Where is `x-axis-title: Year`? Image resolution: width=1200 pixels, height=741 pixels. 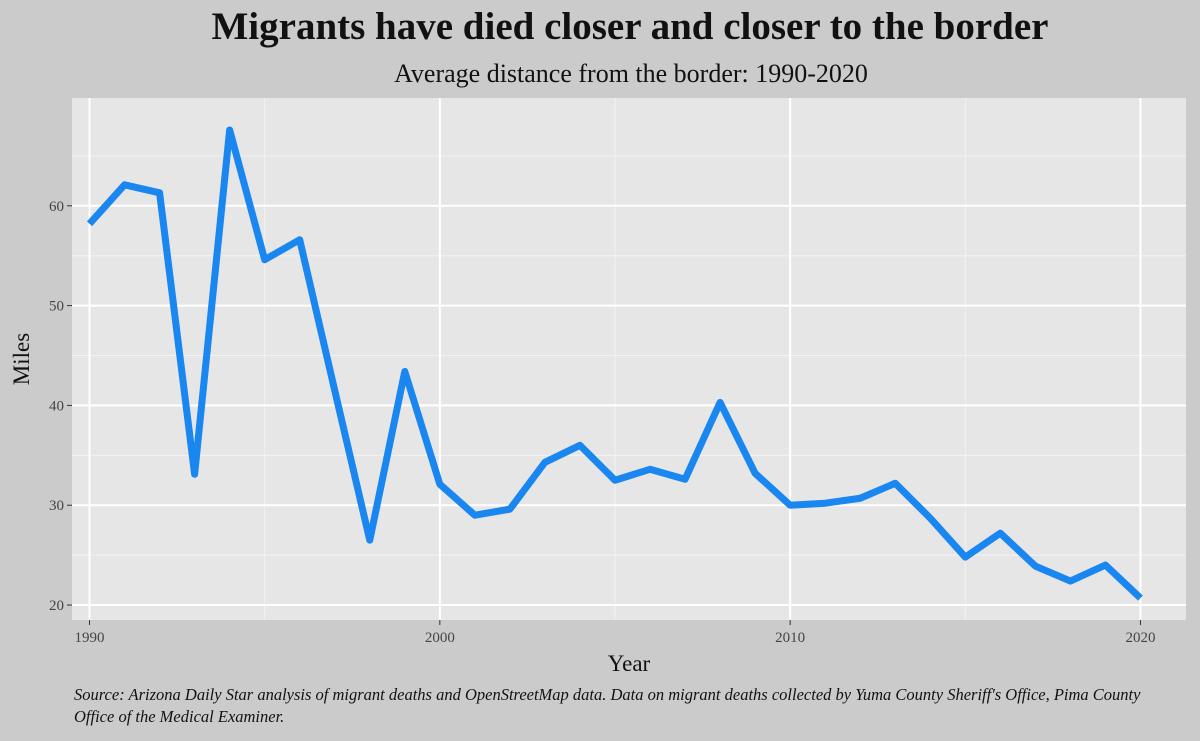 x-axis-title: Year is located at coordinates (629, 663).